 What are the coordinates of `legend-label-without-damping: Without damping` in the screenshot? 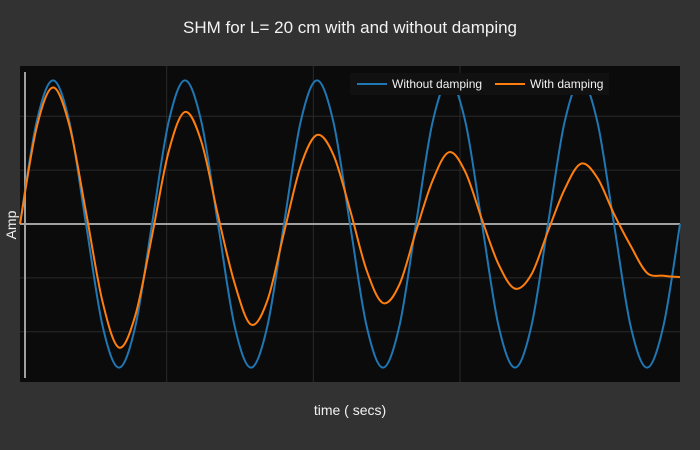 It's located at (437, 84).